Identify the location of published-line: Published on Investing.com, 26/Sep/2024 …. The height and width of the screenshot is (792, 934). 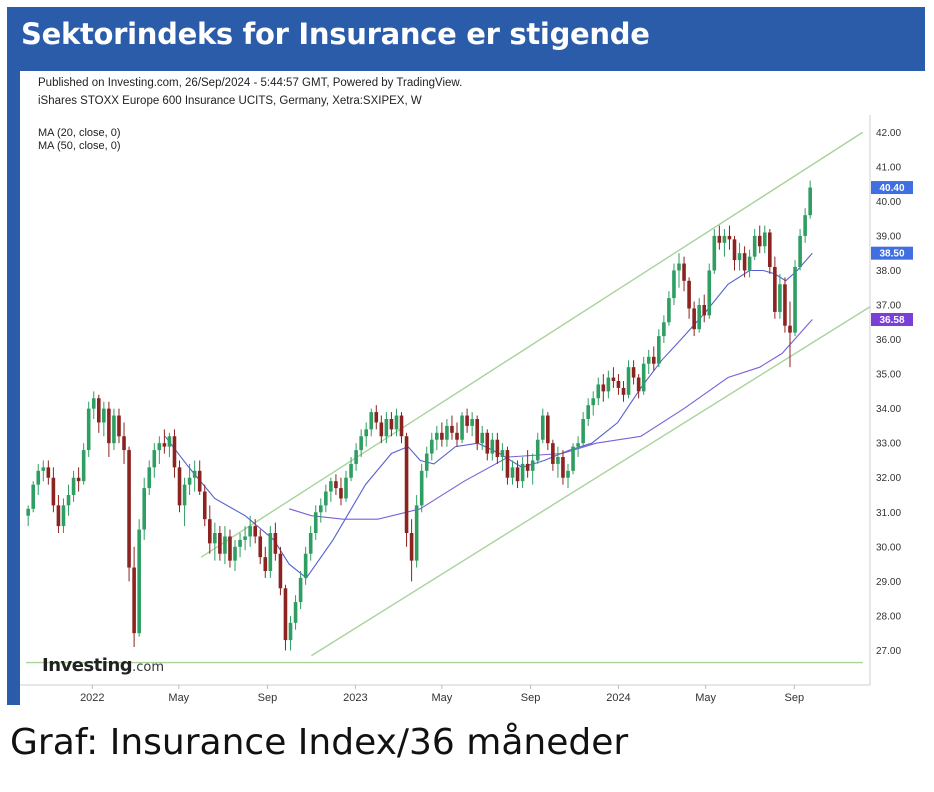
(250, 83).